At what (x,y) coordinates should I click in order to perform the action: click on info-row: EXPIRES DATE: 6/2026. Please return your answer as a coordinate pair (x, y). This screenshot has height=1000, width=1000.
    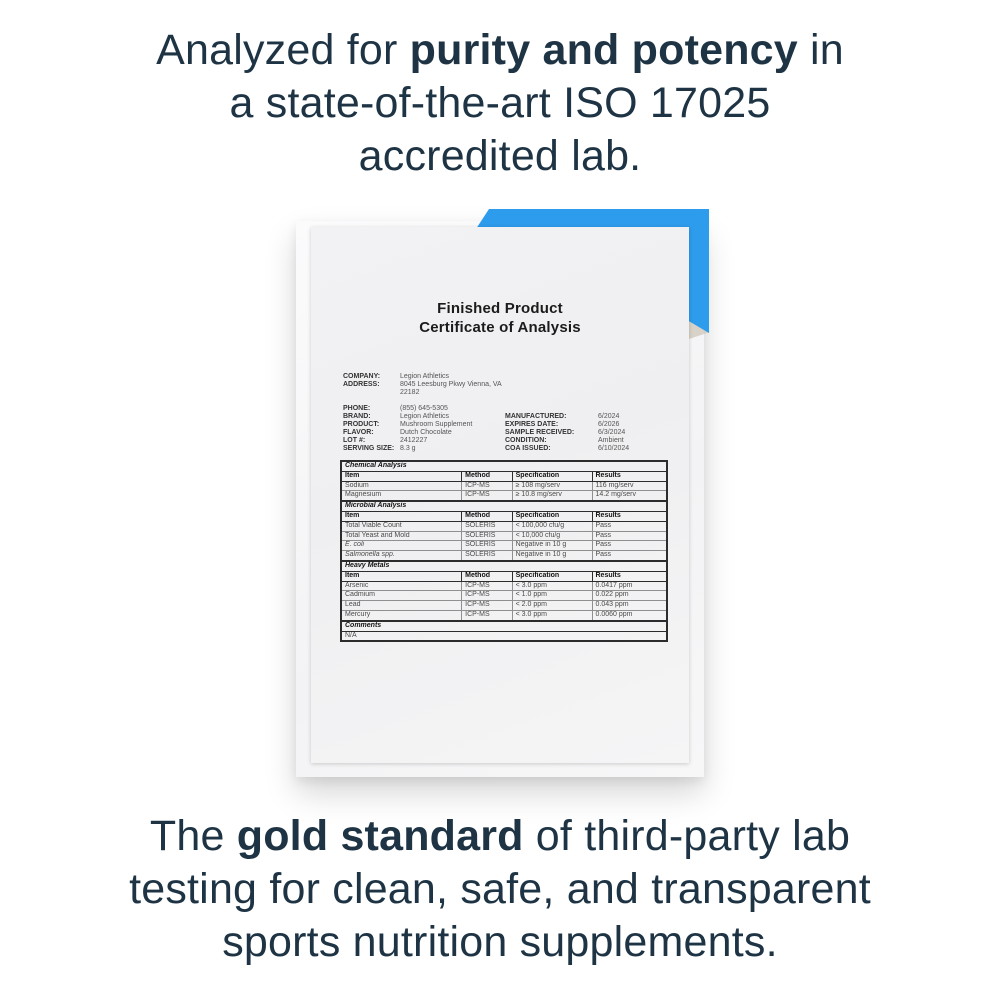
    Looking at the image, I should click on (590, 425).